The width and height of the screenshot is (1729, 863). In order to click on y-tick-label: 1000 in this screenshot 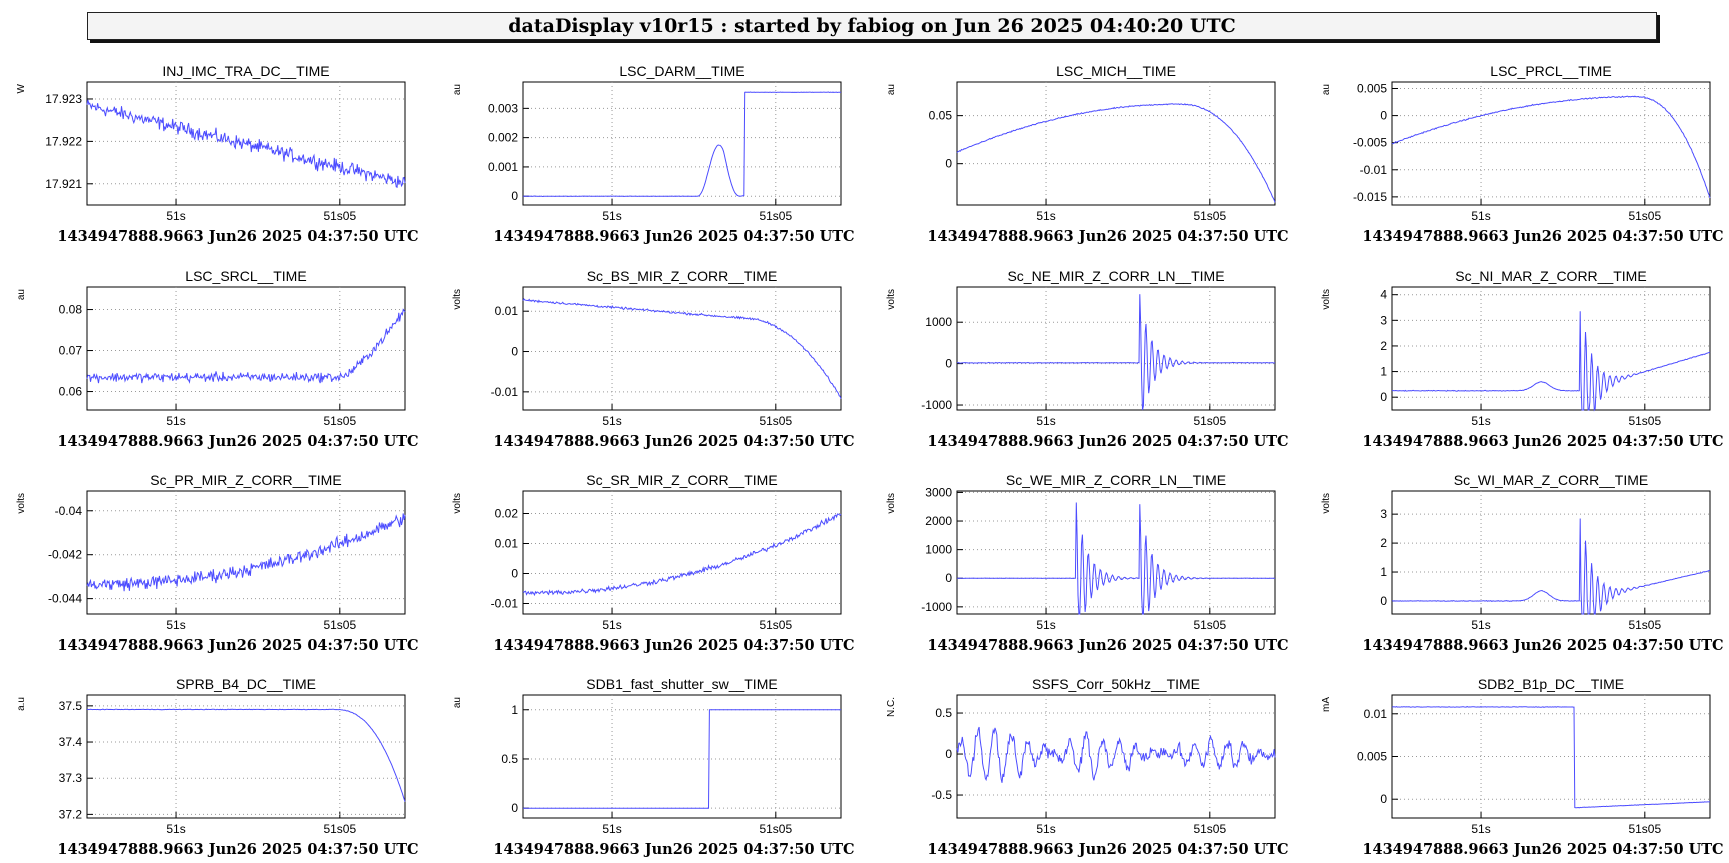, I will do `click(938, 550)`.